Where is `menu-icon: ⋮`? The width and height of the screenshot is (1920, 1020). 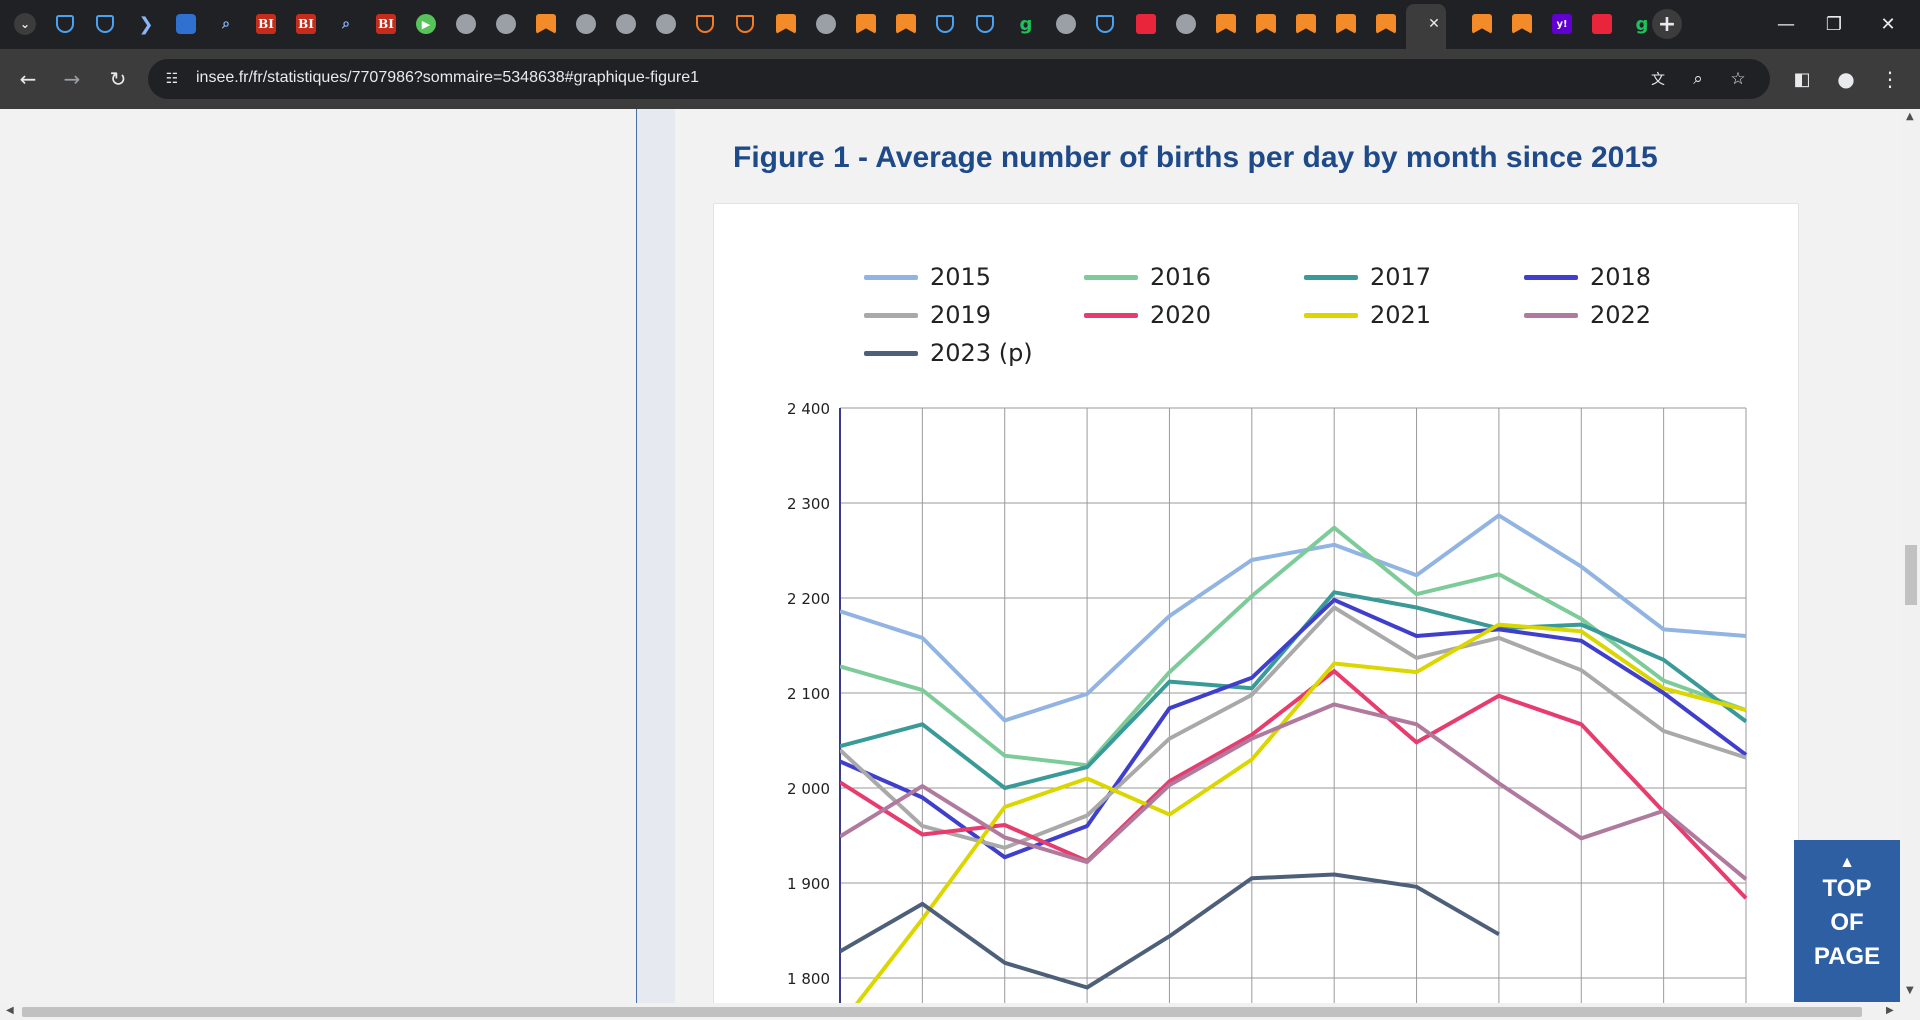 menu-icon: ⋮ is located at coordinates (1890, 79).